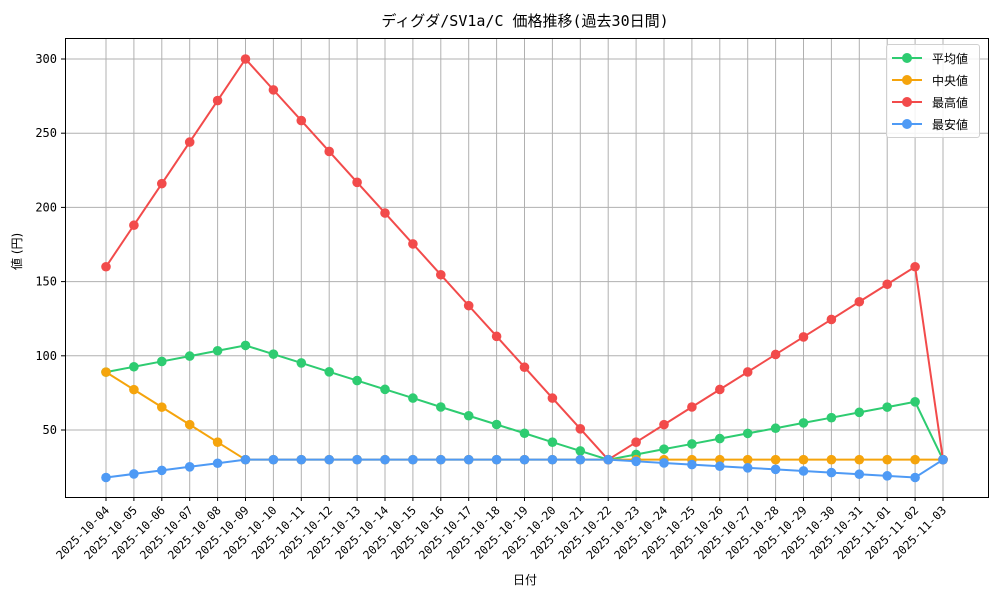 The width and height of the screenshot is (1000, 600). What do you see at coordinates (950, 102) in the screenshot?
I see `legend-label: 最高値` at bounding box center [950, 102].